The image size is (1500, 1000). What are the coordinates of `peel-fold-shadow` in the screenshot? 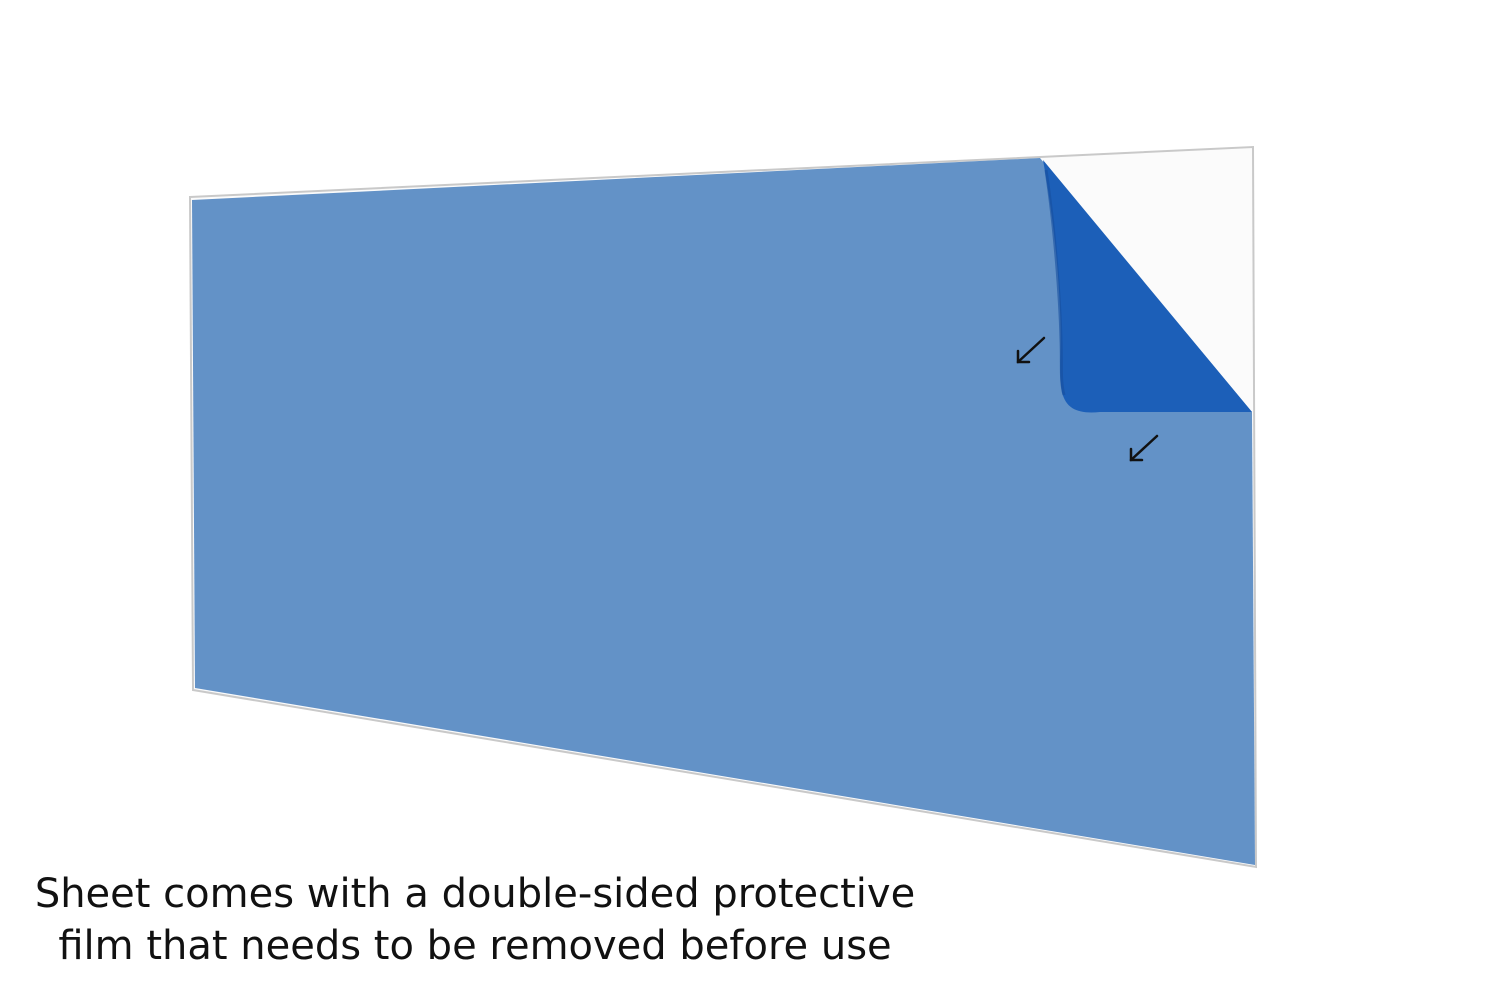 It's located at (1055, 282).